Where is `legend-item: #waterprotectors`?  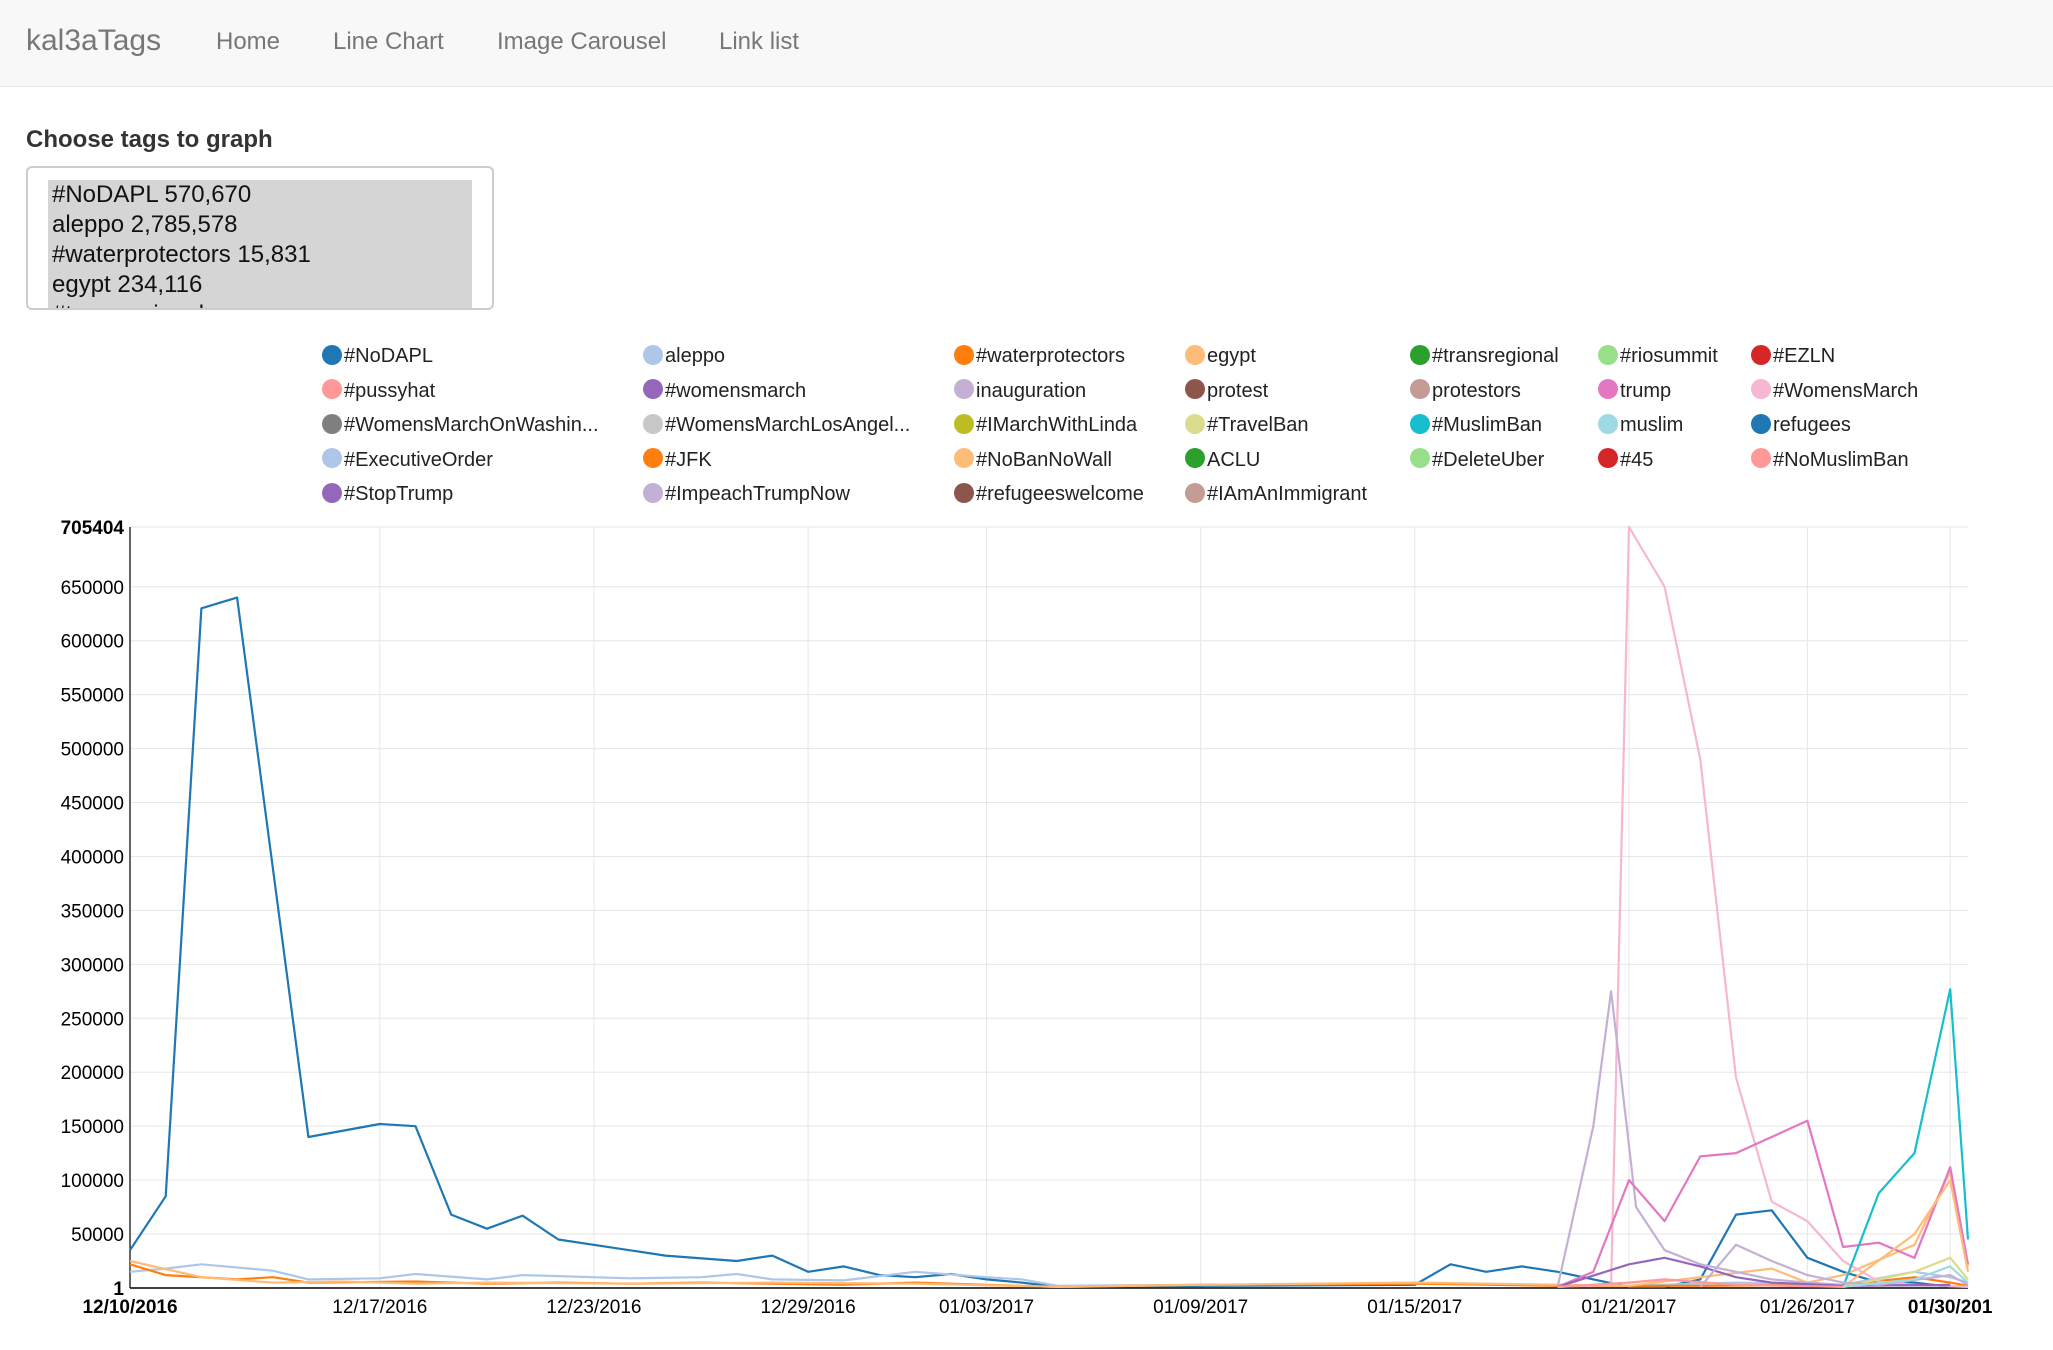
legend-item: #waterprotectors is located at coordinates (1039, 359).